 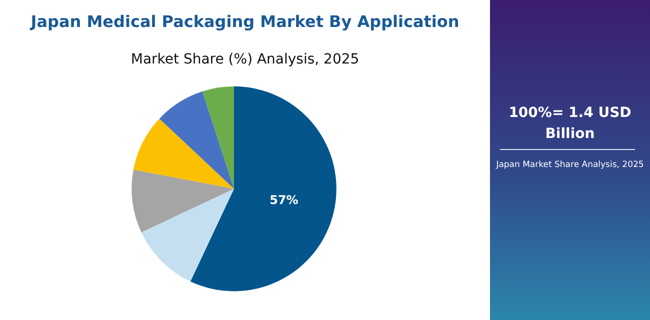 I want to click on text: Japan Market Share Analysis, 2025, so click(x=569, y=165).